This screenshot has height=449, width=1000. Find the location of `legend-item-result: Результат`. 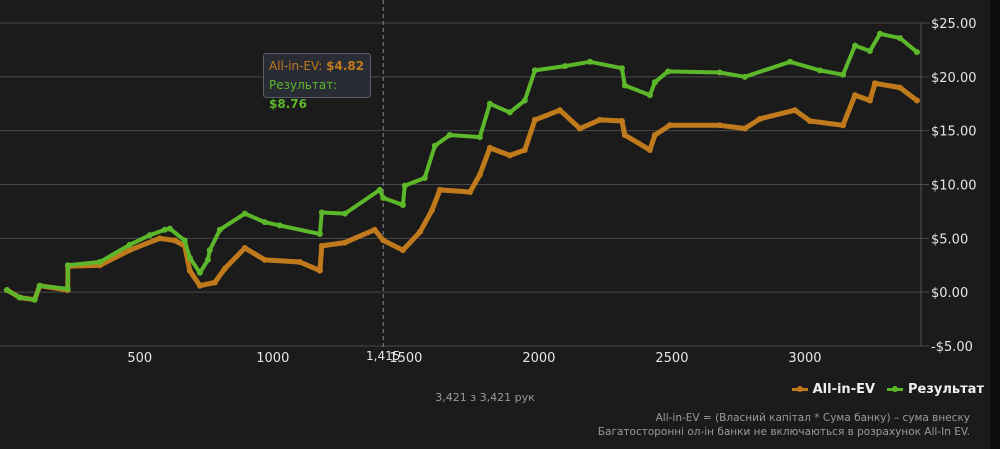

legend-item-result: Результат is located at coordinates (935, 389).